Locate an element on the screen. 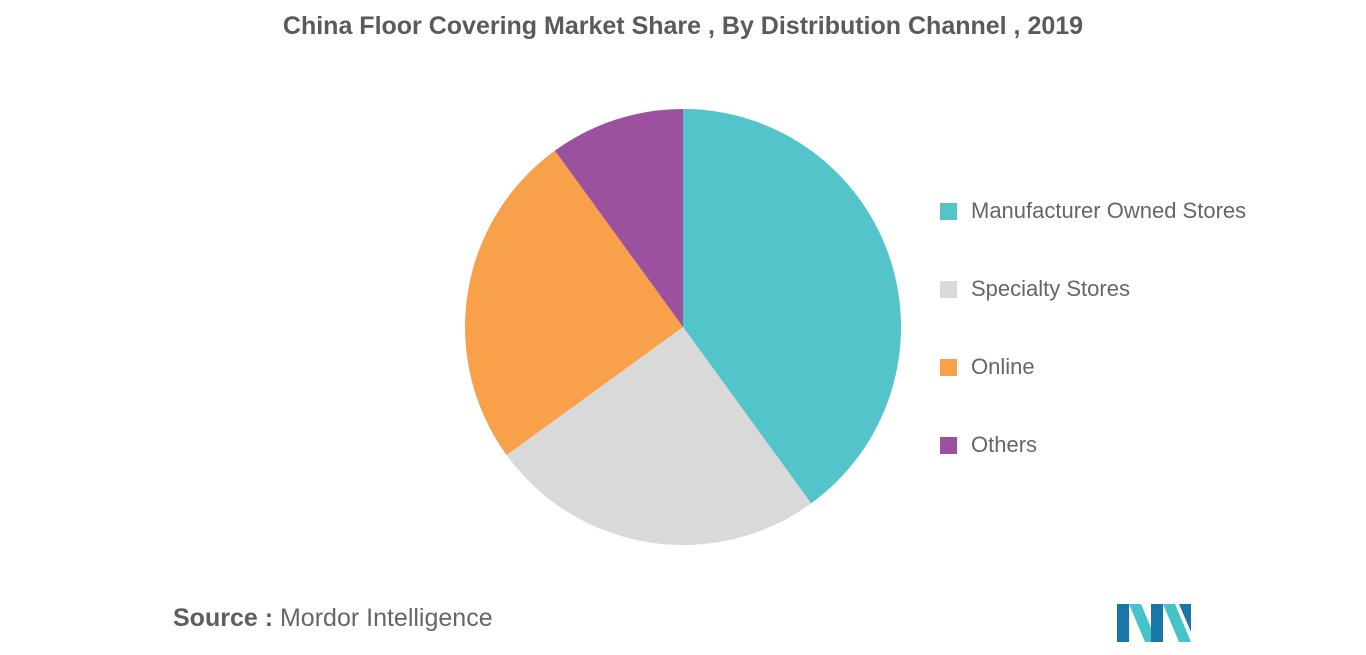 Image resolution: width=1366 pixels, height=655 pixels. pie-slice-specialty-stores is located at coordinates (659, 436).